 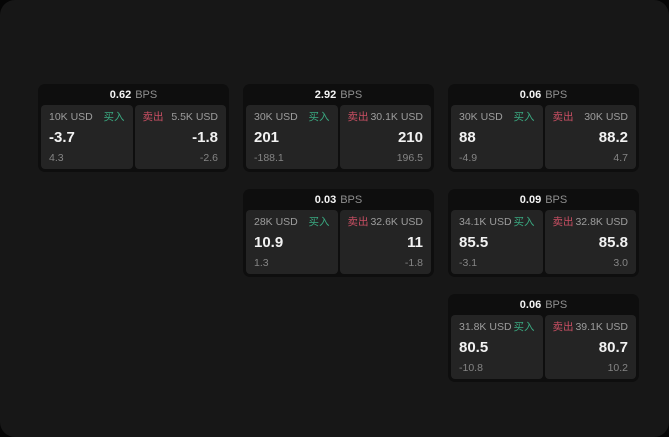 I want to click on buy-pane: 28K USD 买入 10.9 1.3, so click(x=292, y=242).